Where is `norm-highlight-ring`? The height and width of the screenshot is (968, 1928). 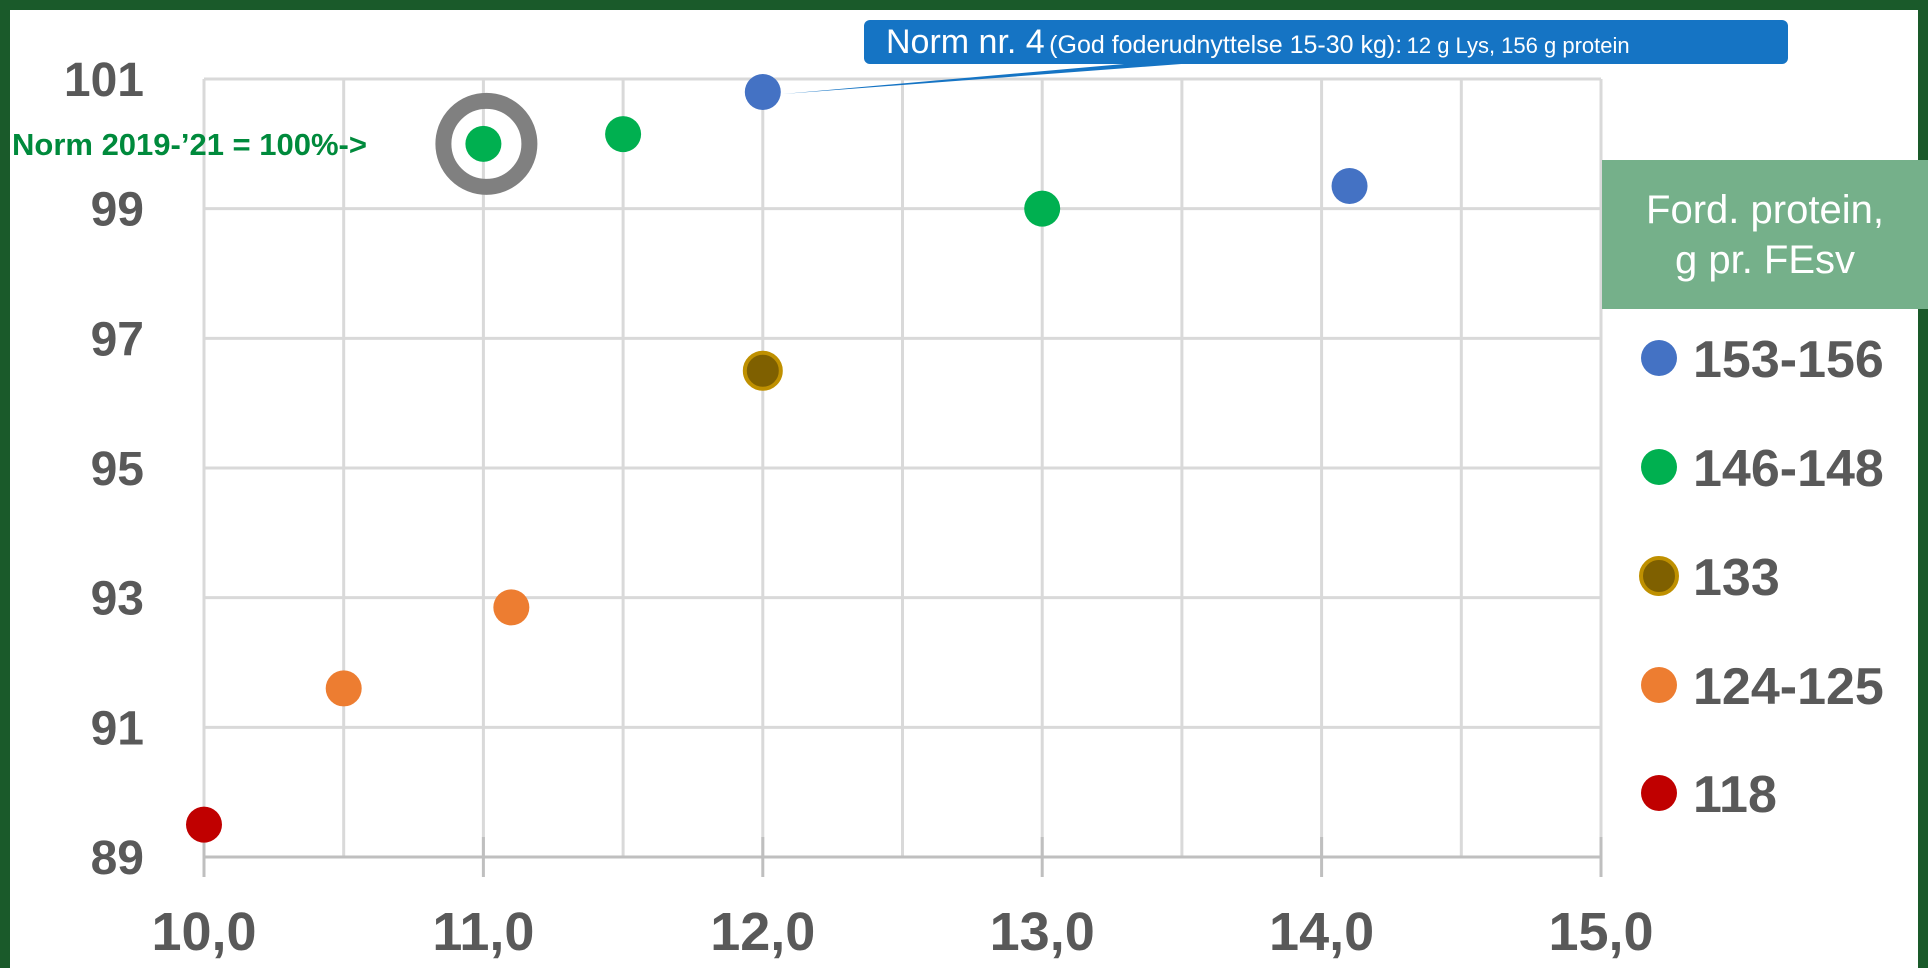 norm-highlight-ring is located at coordinates (486, 143).